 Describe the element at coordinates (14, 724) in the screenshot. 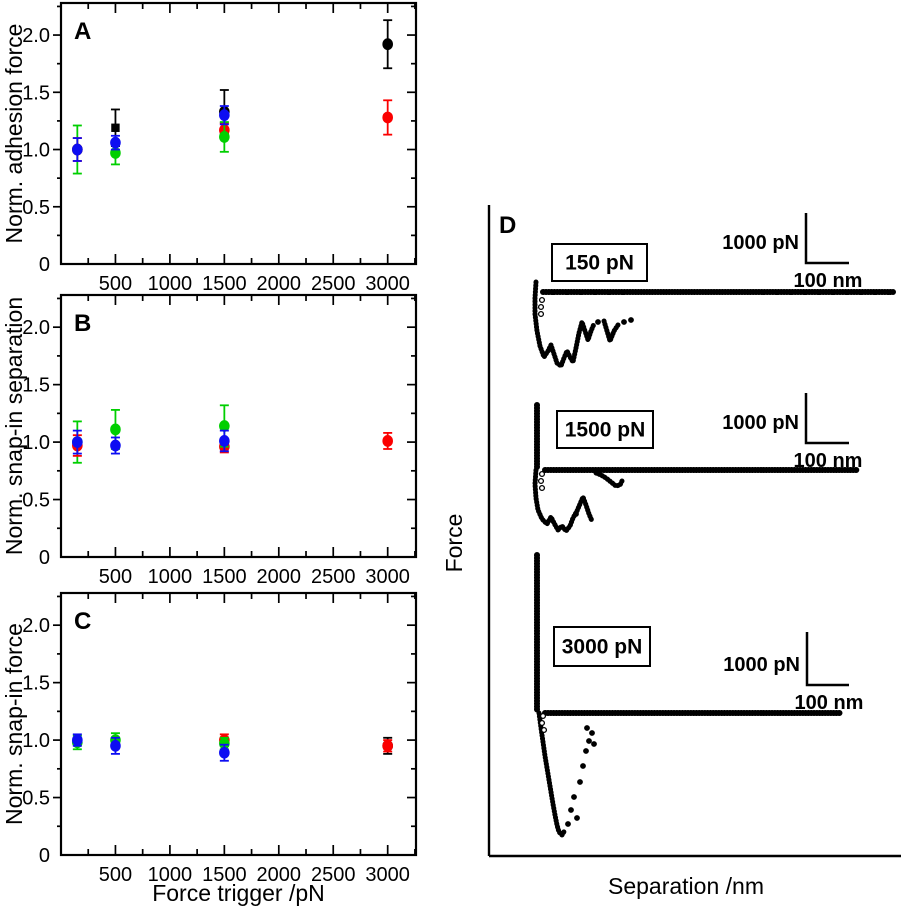

I see `y-axis-title: Norm. snap-in force` at that location.